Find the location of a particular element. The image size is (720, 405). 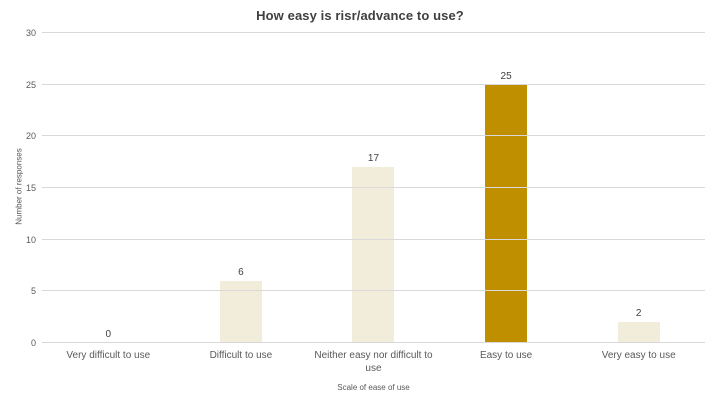

x-category-label-neither-easy-nor-difficult-to-use: Neither easy nor difficult to use is located at coordinates (373, 362).